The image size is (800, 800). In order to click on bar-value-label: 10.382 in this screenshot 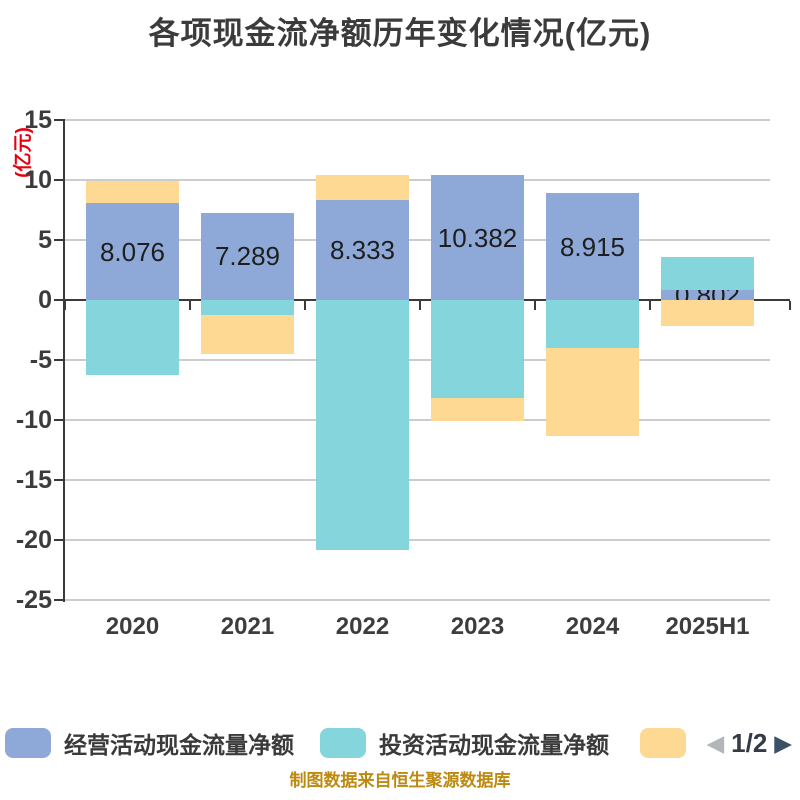, I will do `click(477, 237)`.